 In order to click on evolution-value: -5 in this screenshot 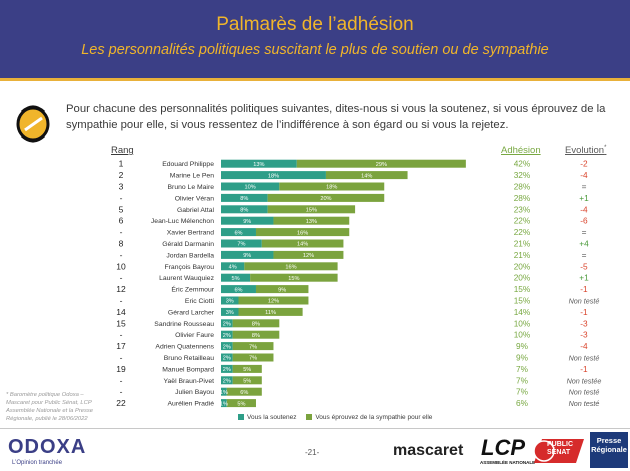, I will do `click(584, 266)`.